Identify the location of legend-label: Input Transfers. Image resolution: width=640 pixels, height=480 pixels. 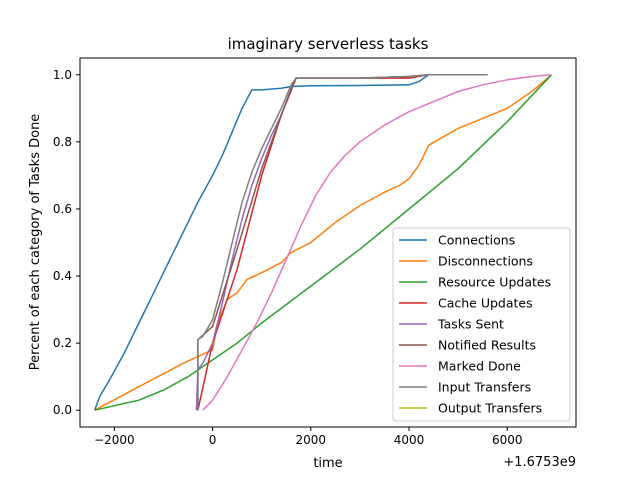
(484, 387).